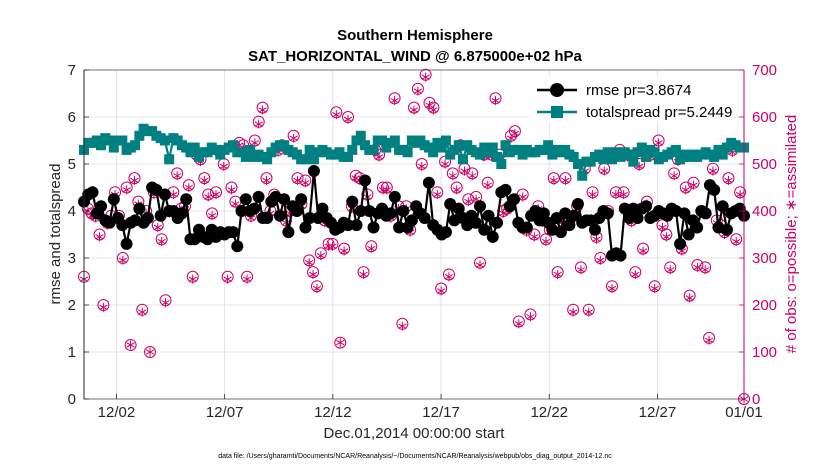 This screenshot has height=470, width=830. I want to click on x-tick-label: 12/17, so click(441, 412).